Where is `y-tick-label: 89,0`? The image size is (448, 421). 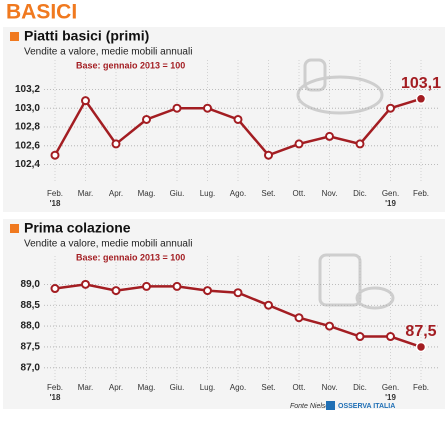
y-tick-label: 89,0 is located at coordinates (31, 284).